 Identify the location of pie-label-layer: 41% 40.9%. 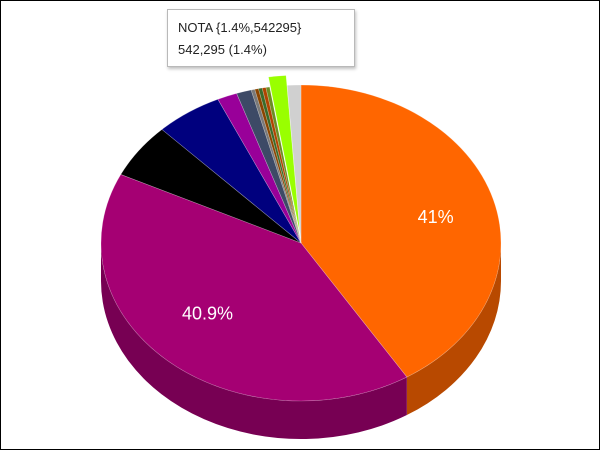
(318, 265).